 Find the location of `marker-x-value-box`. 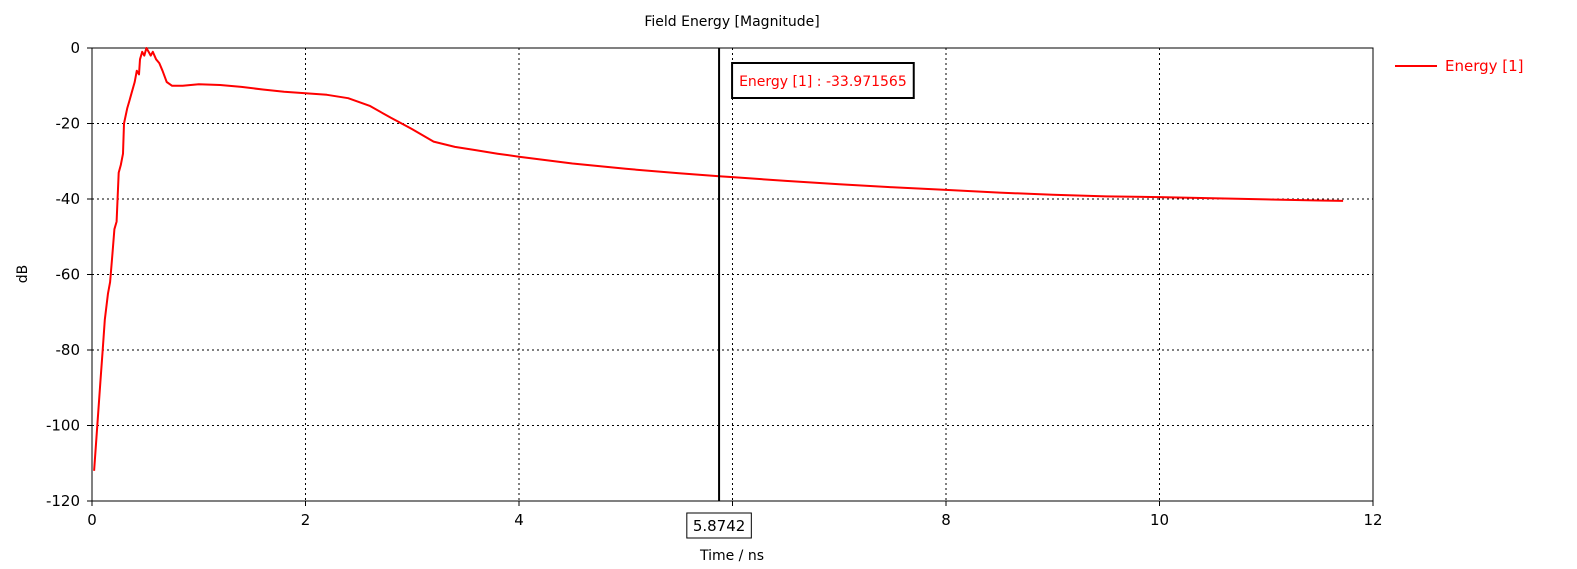

marker-x-value-box is located at coordinates (719, 525).